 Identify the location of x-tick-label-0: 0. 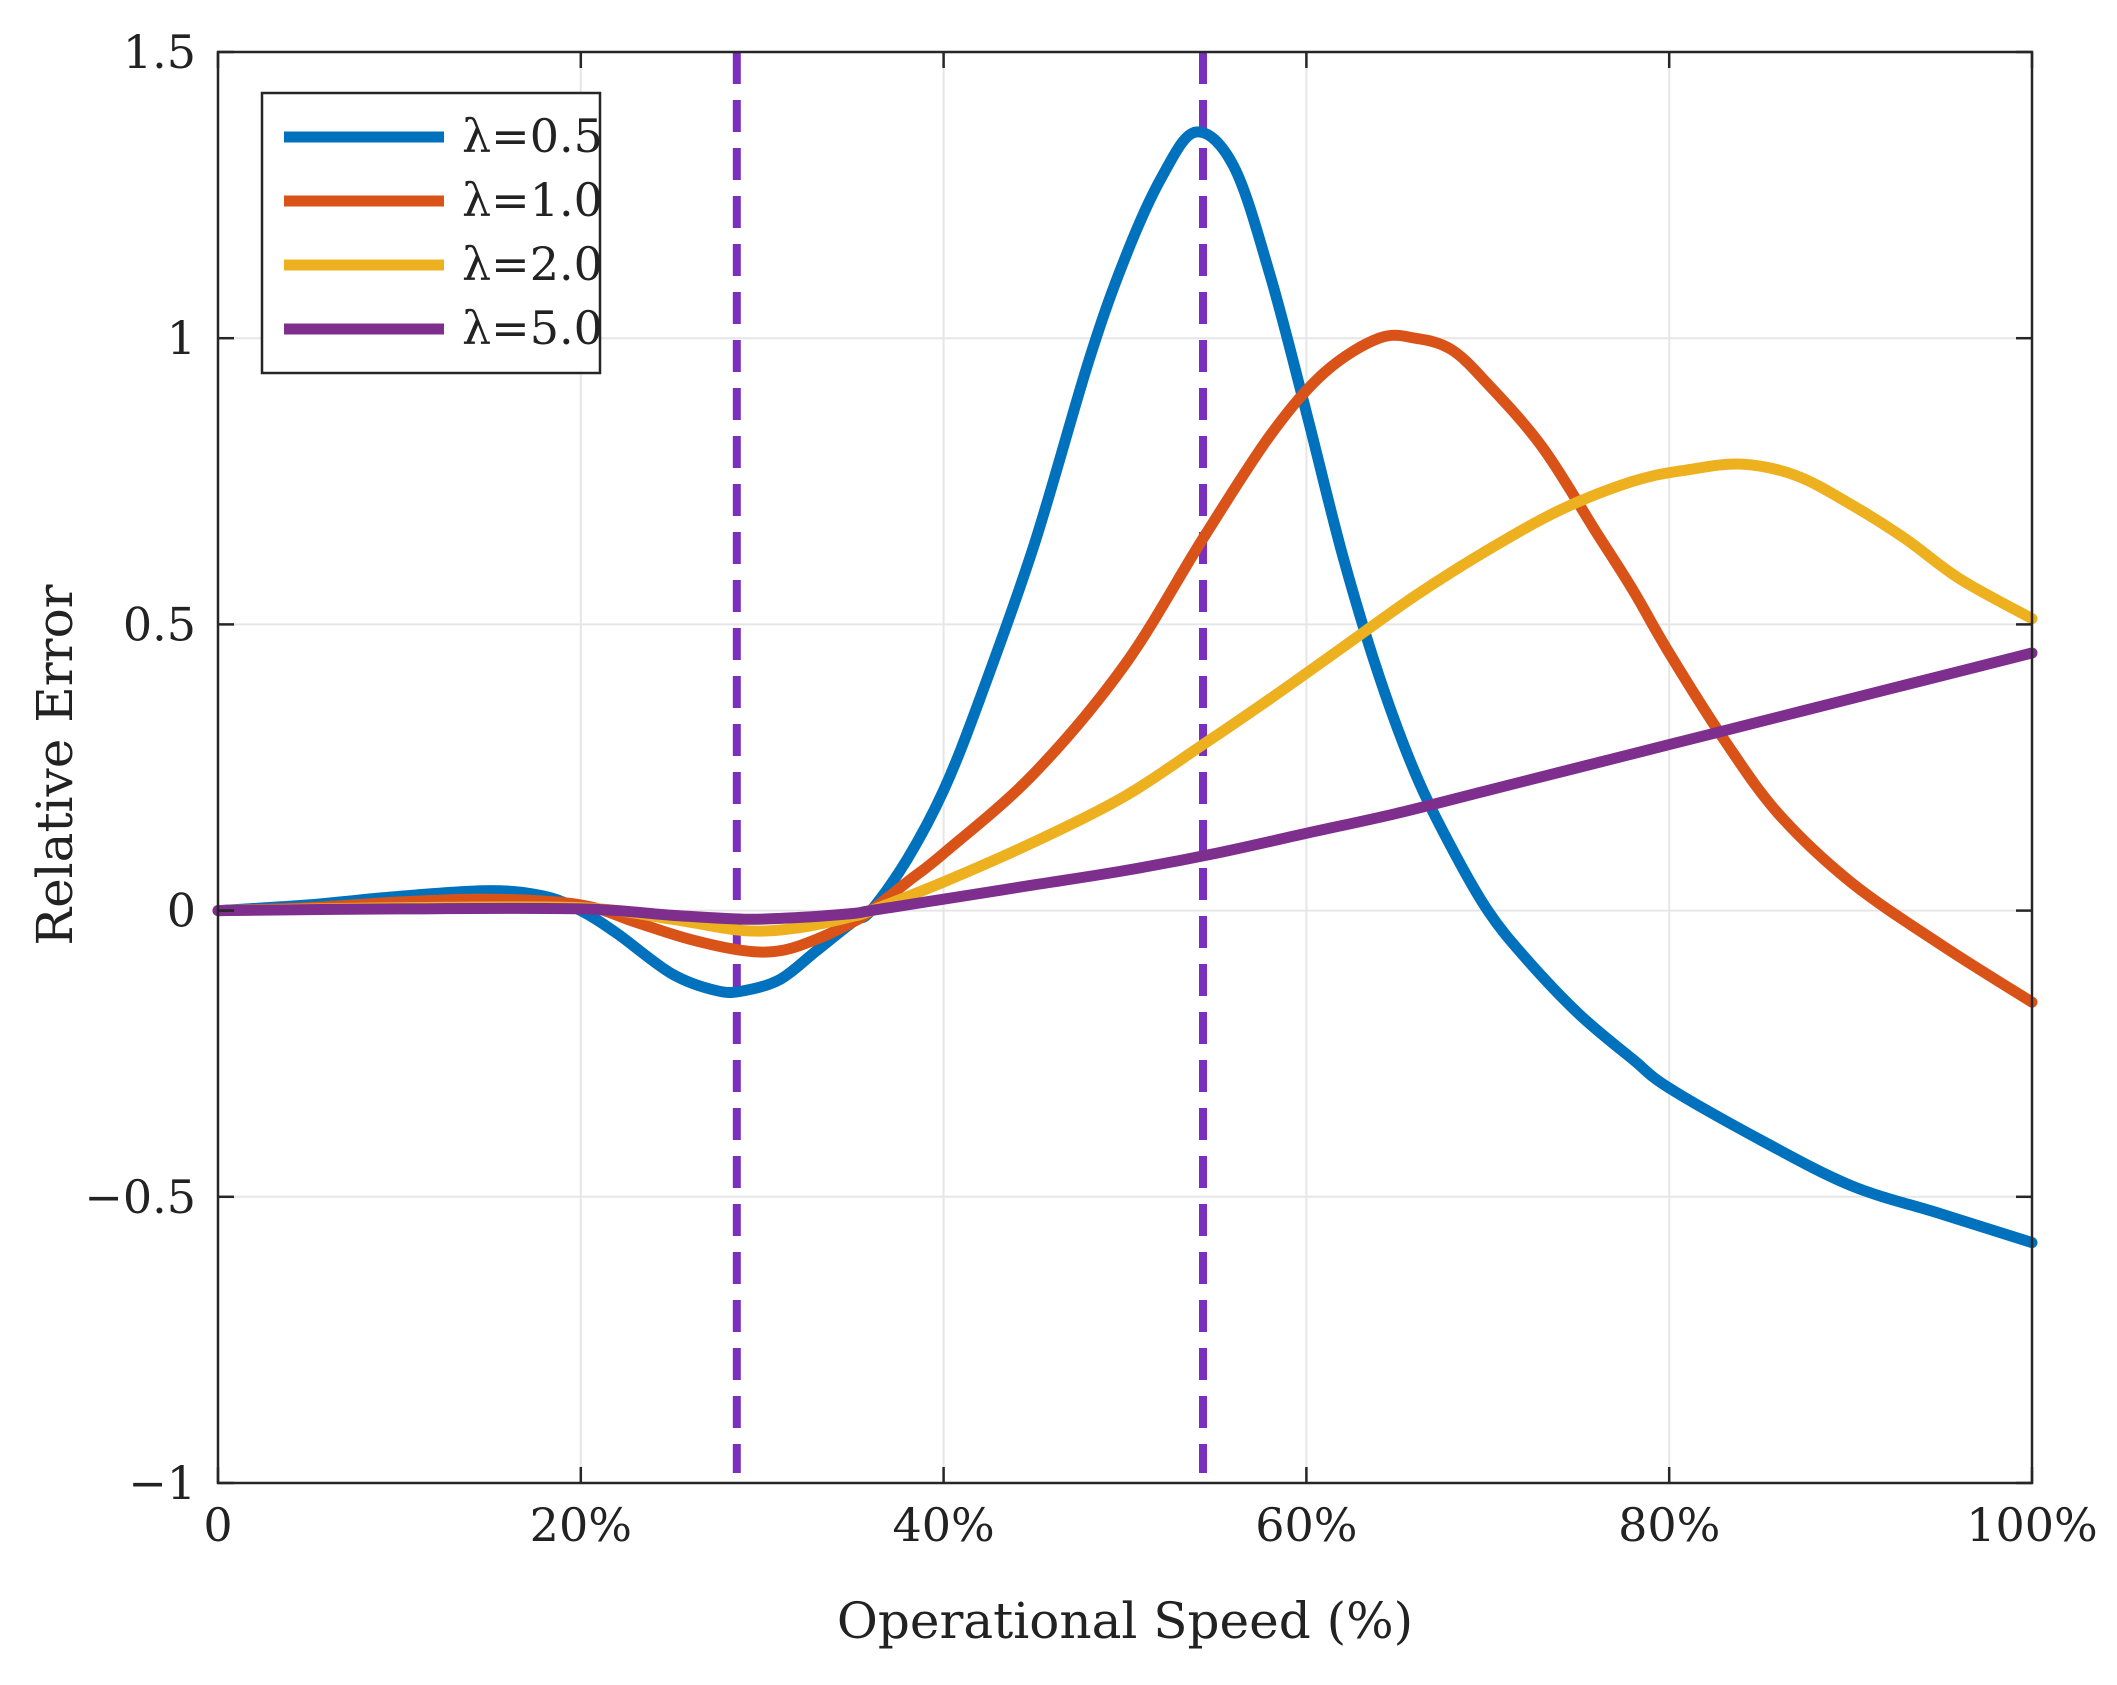
(217, 1525).